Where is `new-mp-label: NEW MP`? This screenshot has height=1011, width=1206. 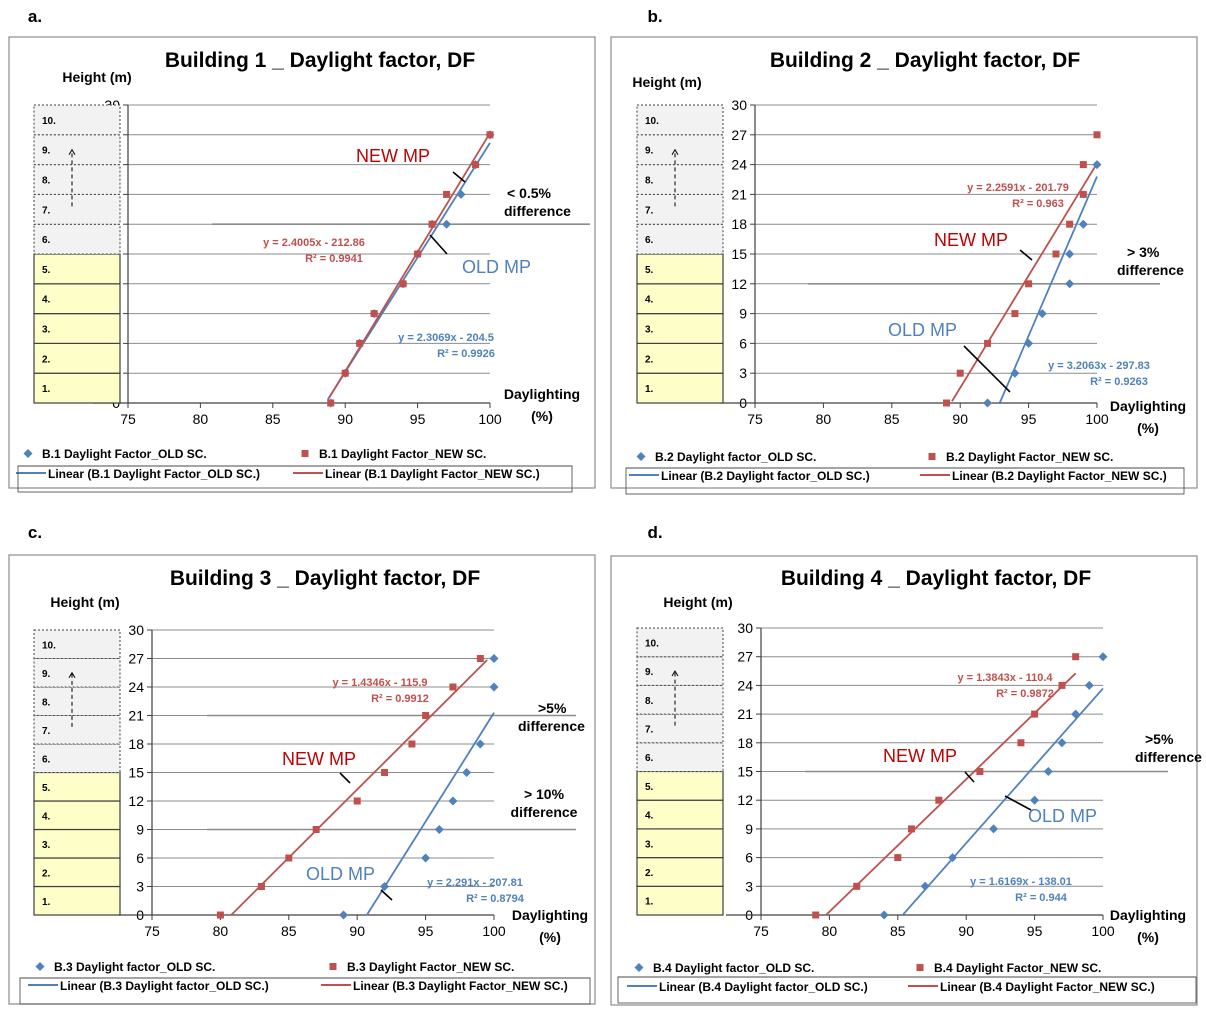
new-mp-label: NEW MP is located at coordinates (393, 156).